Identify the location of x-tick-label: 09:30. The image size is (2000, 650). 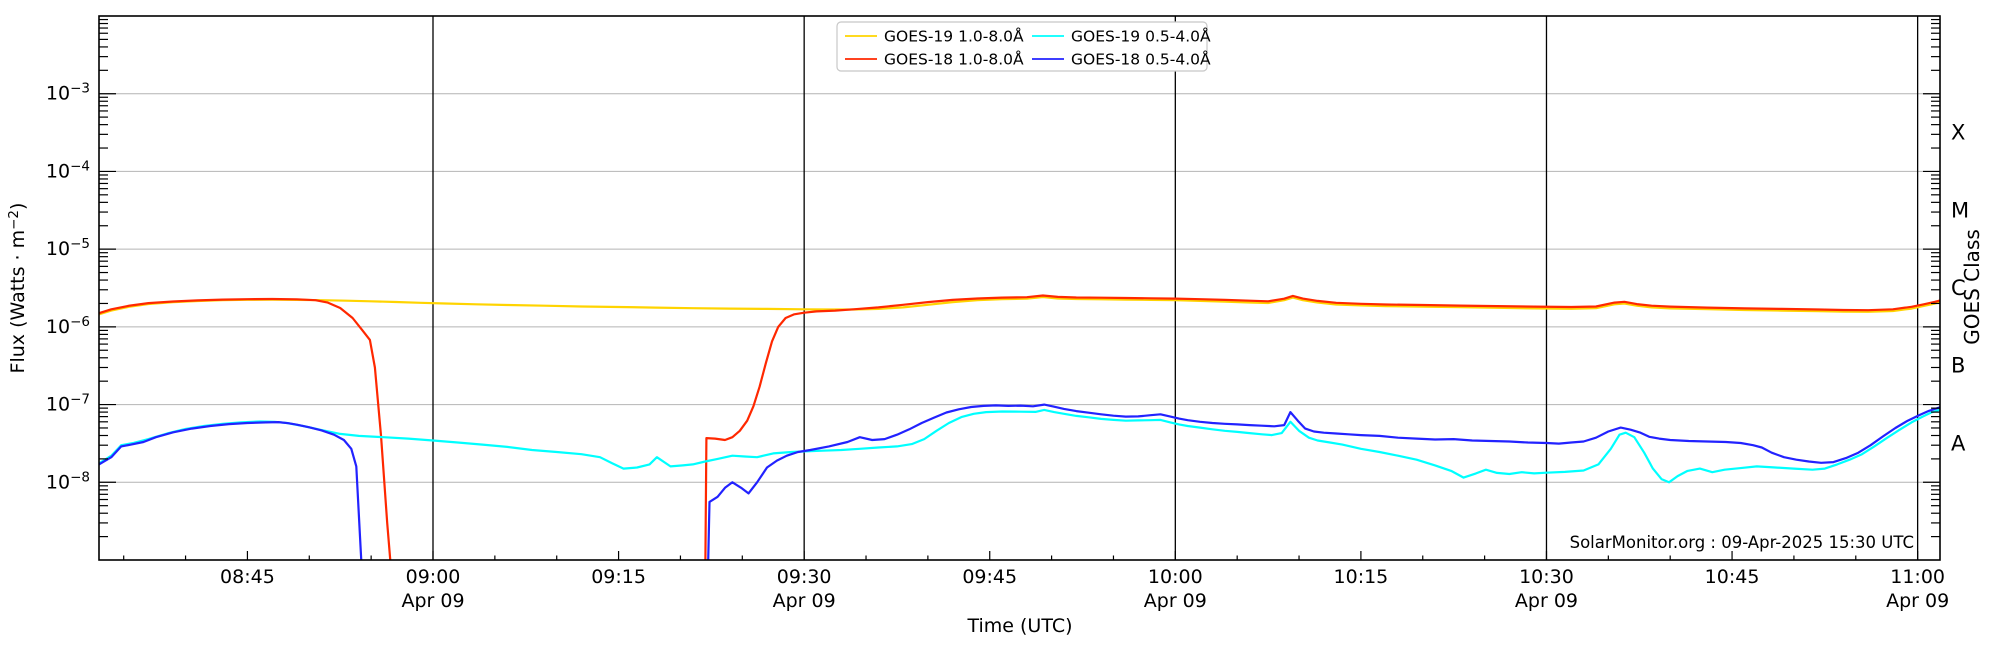
(804, 577).